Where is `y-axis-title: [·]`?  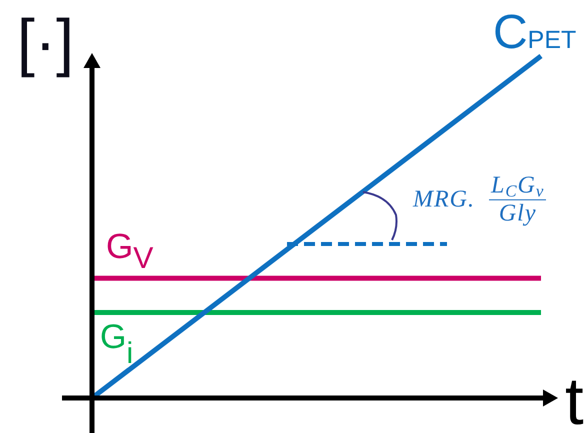 y-axis-title: [·] is located at coordinates (45, 42).